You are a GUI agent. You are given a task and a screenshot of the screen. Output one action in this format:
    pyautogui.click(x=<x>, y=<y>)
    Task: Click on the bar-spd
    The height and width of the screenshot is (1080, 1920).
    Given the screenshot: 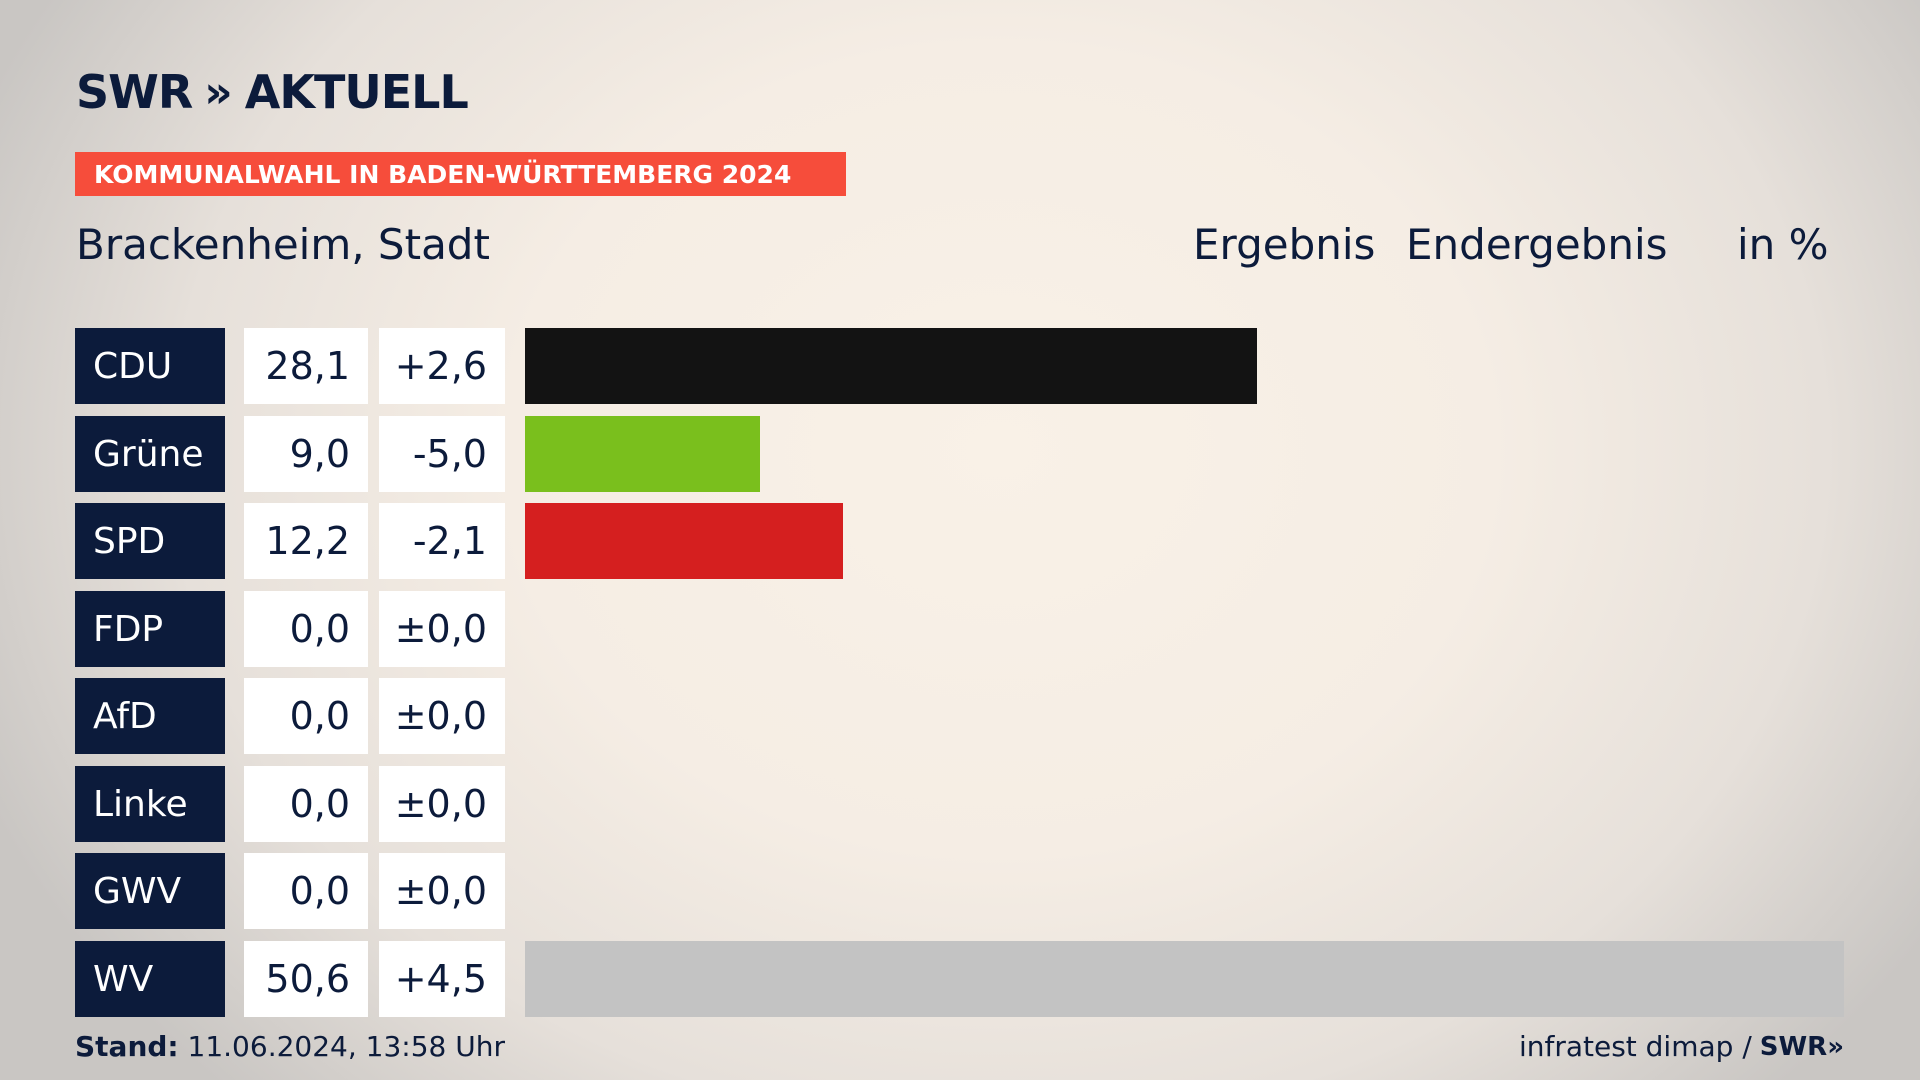 What is the action you would take?
    pyautogui.click(x=684, y=541)
    